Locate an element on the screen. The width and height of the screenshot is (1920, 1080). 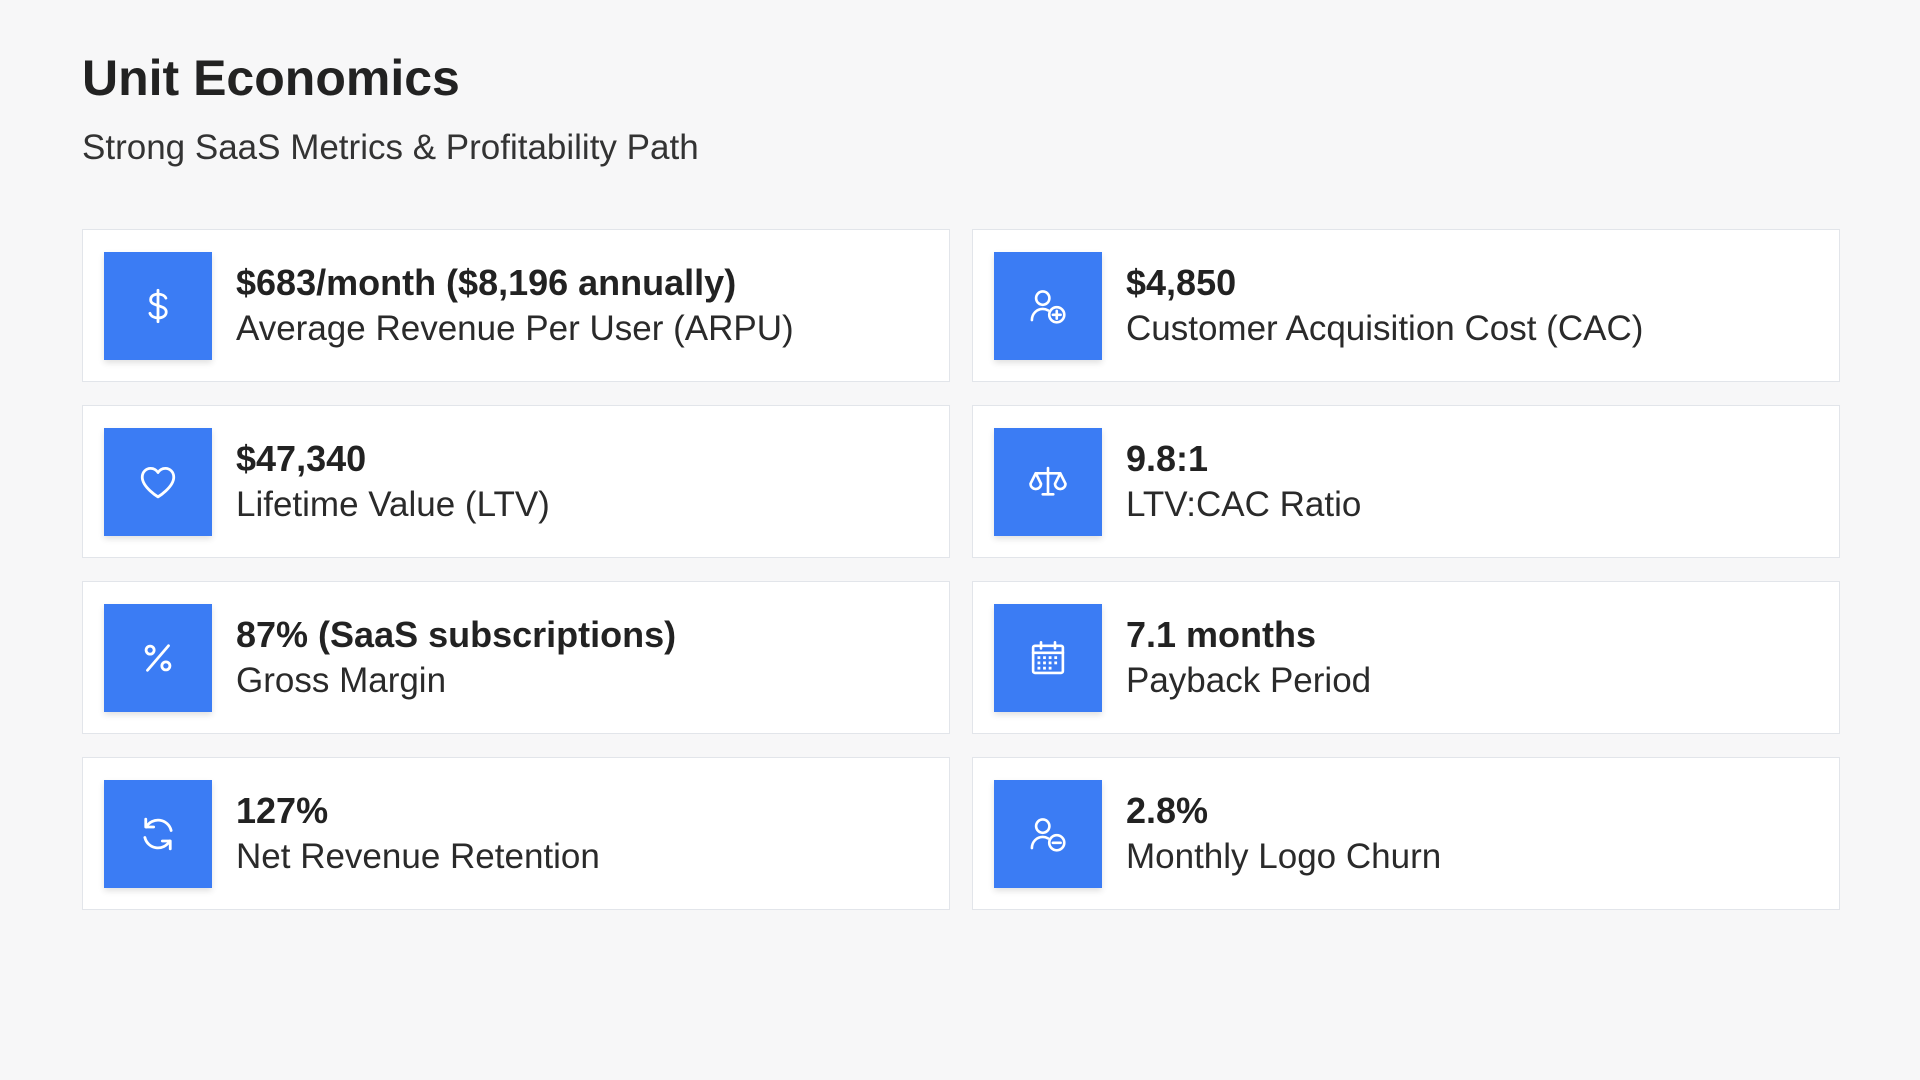
user-minus-icon is located at coordinates (1048, 833).